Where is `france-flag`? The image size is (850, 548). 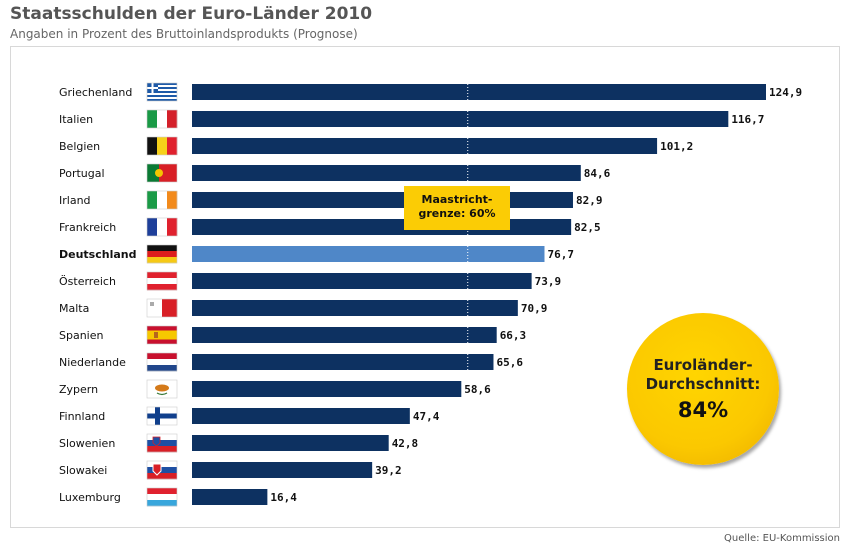 france-flag is located at coordinates (162, 227).